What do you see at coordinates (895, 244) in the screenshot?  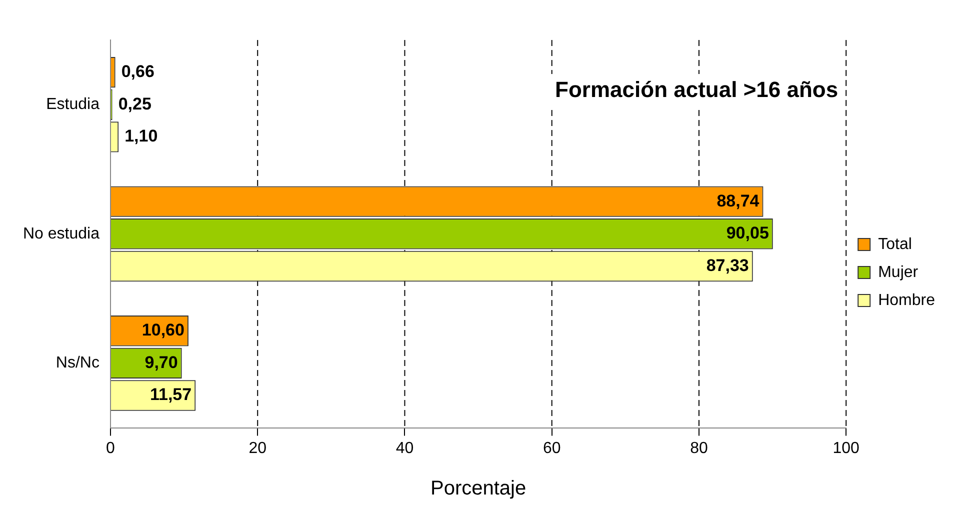 I see `legend-label: Total` at bounding box center [895, 244].